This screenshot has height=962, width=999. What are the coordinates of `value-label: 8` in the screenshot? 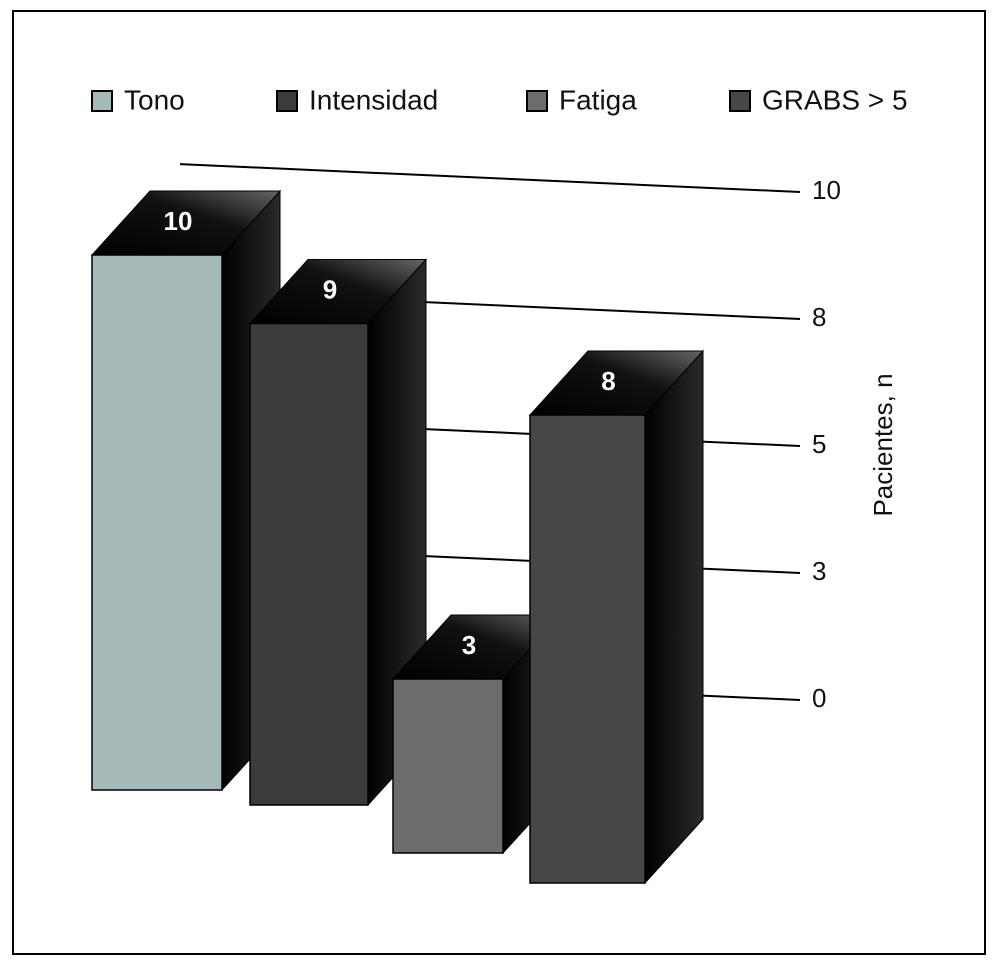 It's located at (608, 381).